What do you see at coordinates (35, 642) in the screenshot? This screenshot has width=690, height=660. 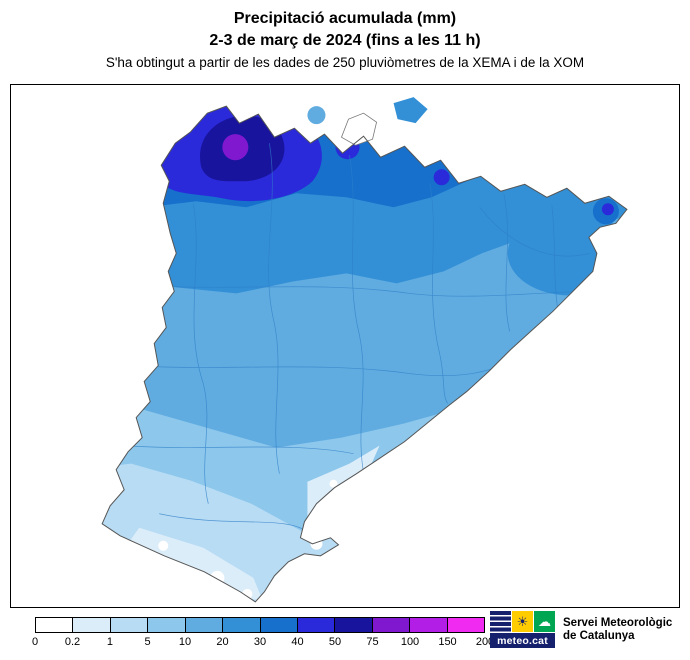 I see `legend-label: 0` at bounding box center [35, 642].